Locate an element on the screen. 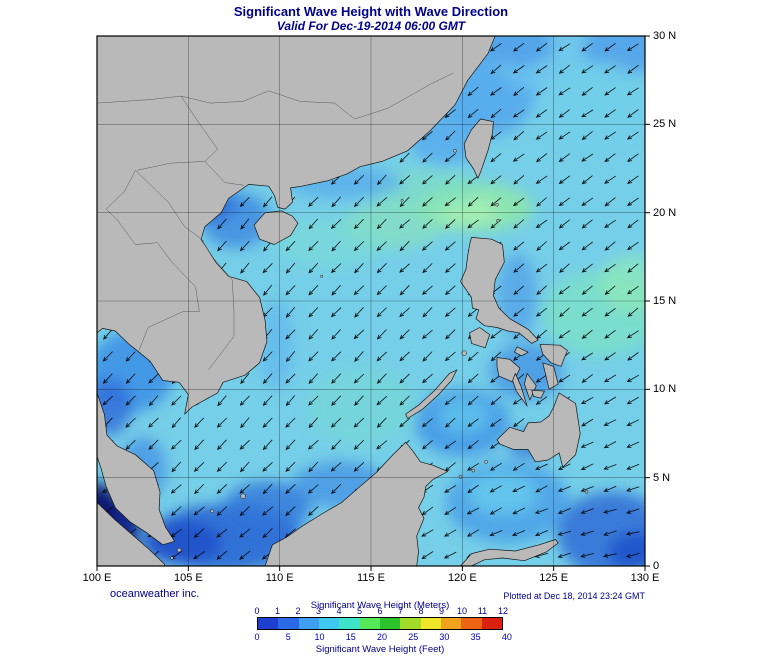 The width and height of the screenshot is (775, 665). lat-tick-label: 20 N is located at coordinates (665, 212).